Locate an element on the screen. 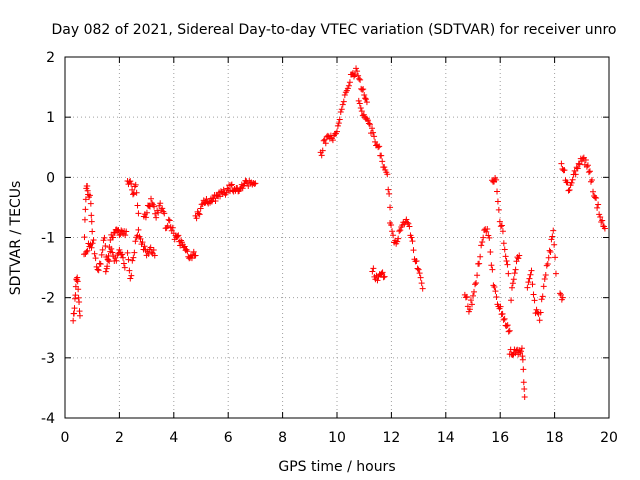 The image size is (640, 480). x-tick-label: 14 is located at coordinates (446, 438).